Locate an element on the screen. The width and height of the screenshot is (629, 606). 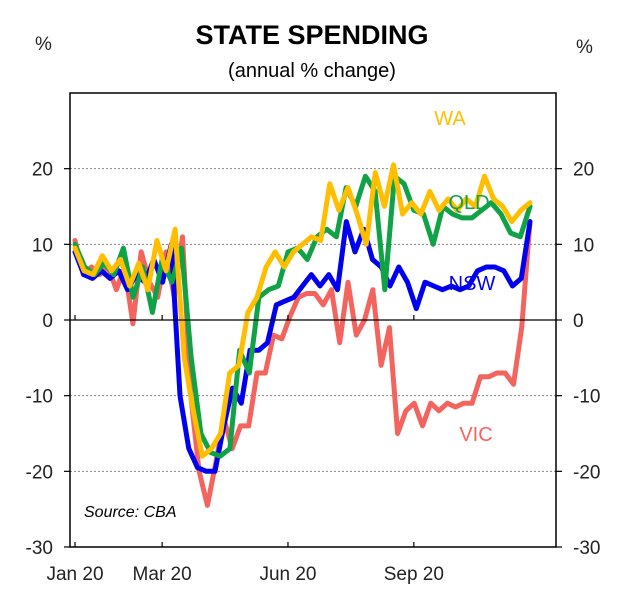
x-tick-label: Mar 20 is located at coordinates (162, 574).